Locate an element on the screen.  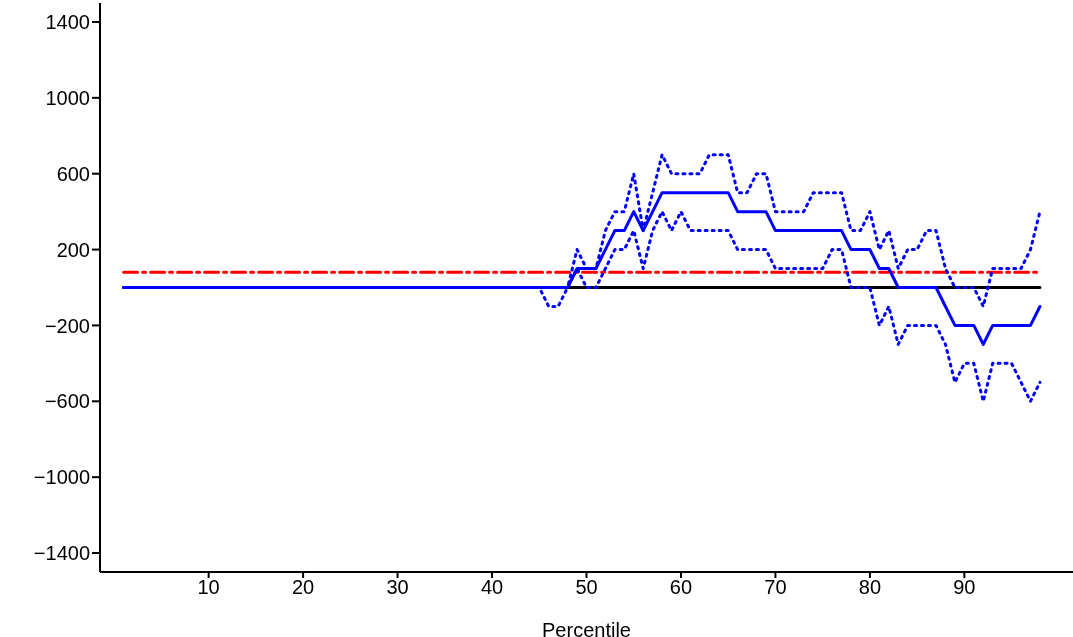
y-tick-label: 1400 is located at coordinates (67, 22).